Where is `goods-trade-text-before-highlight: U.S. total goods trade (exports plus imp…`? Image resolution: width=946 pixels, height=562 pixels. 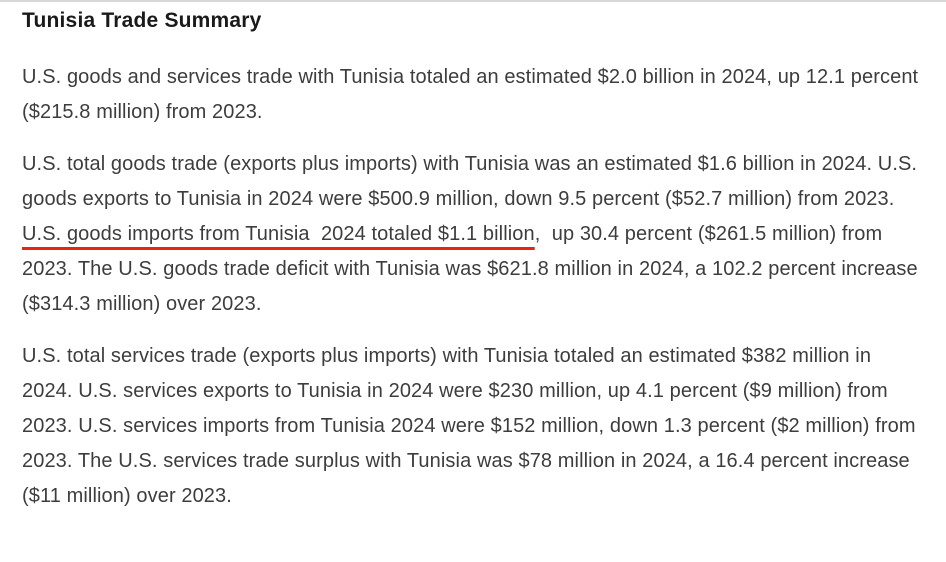
goods-trade-text-before-highlight: U.S. total goods trade (exports plus imp… is located at coordinates (472, 181).